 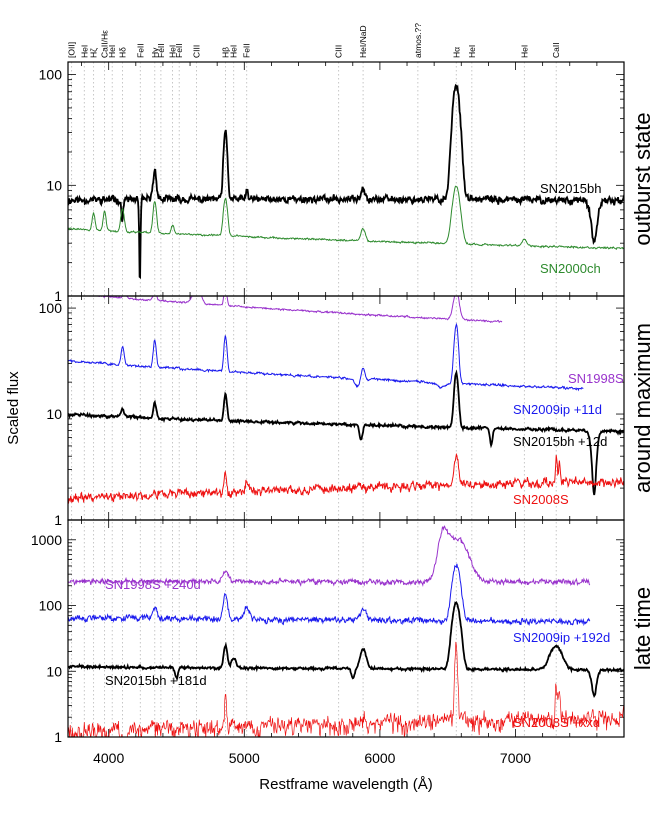 What do you see at coordinates (346, 689) in the screenshot?
I see `spectrum-sn2008s-xxd` at bounding box center [346, 689].